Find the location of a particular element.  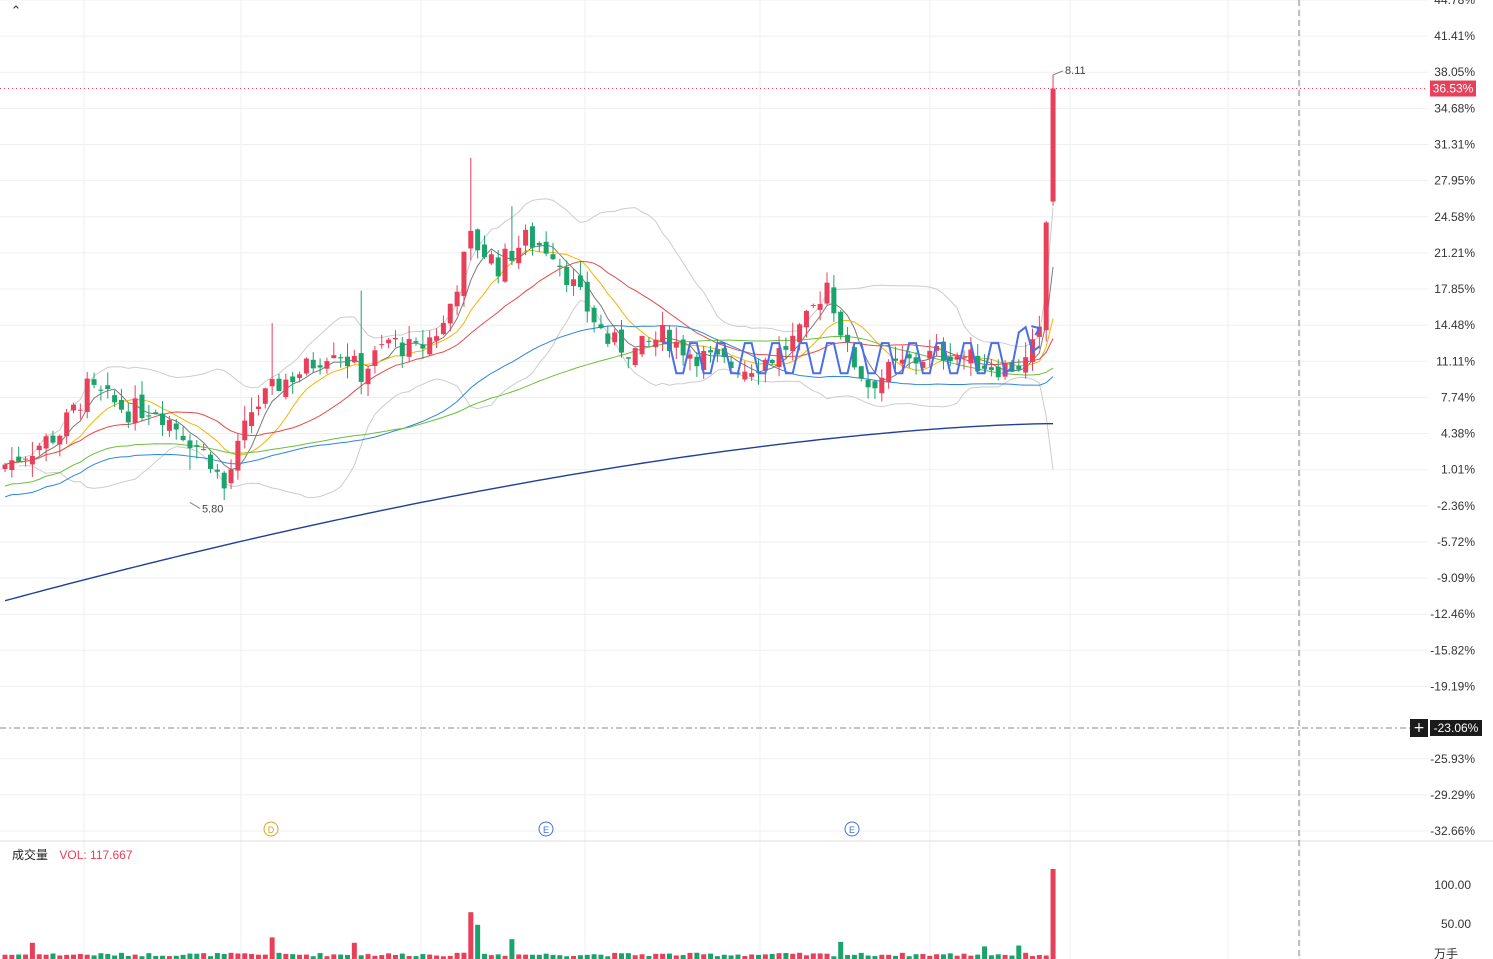

price-tick-label: 1.01% is located at coordinates (1458, 470).